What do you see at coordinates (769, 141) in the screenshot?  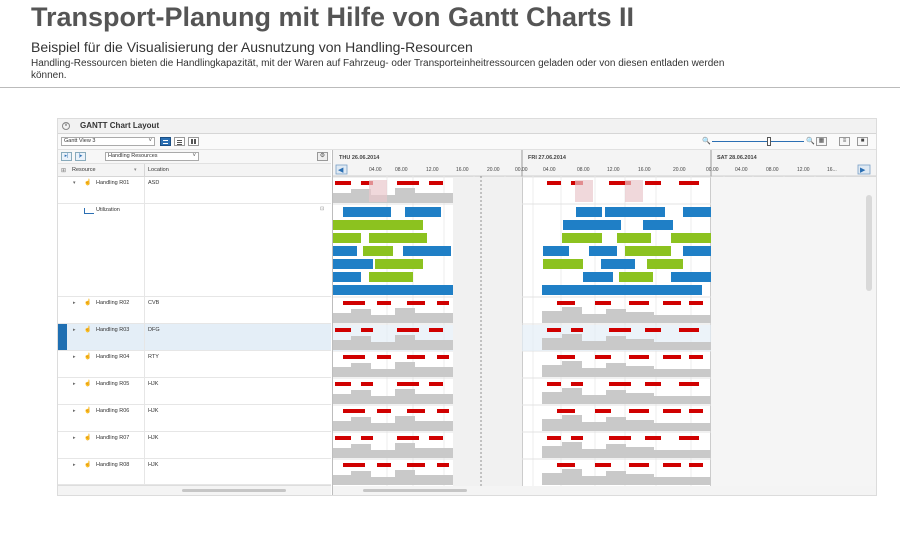 I see `zoom-slider-thumb` at bounding box center [769, 141].